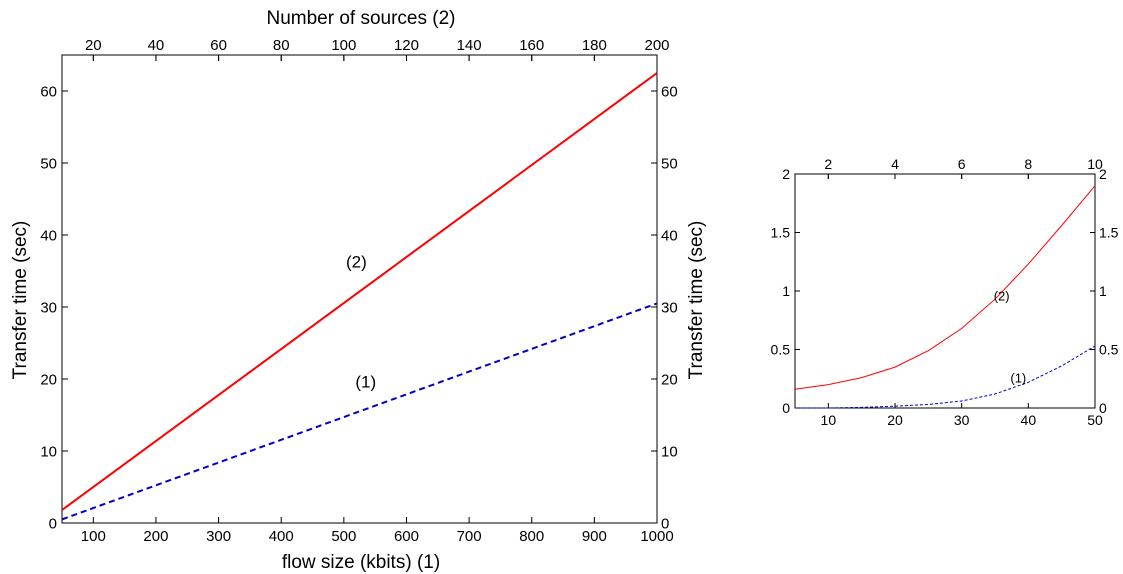 The image size is (1123, 574). Describe the element at coordinates (531, 45) in the screenshot. I see `main-x2-tick-label: 160` at that location.